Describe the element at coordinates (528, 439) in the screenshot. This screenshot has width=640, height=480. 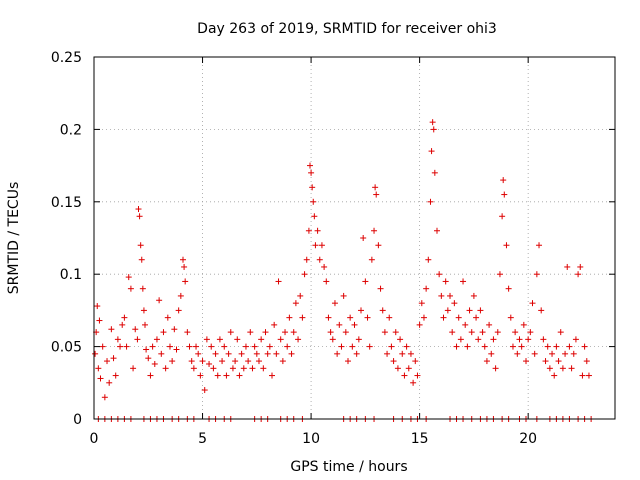
I see `x-tick-label: 20` at that location.